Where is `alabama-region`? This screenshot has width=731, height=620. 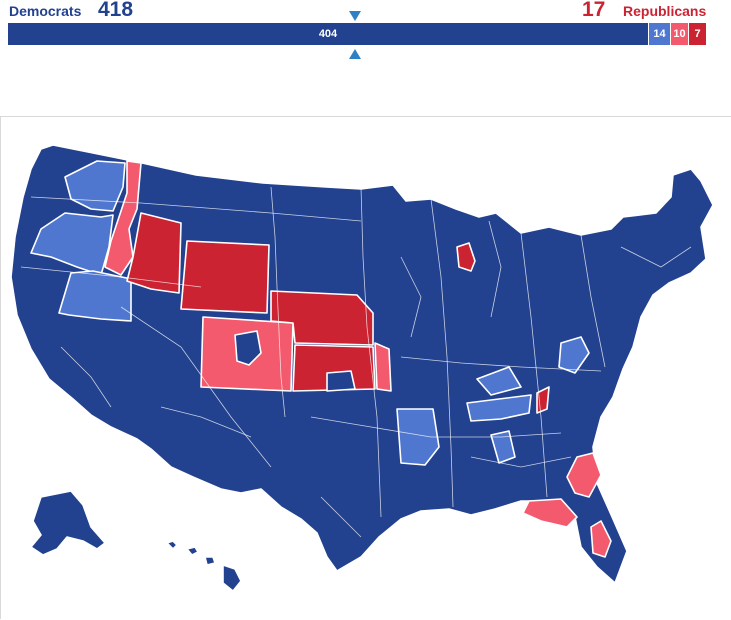
alabama-region is located at coordinates (503, 447).